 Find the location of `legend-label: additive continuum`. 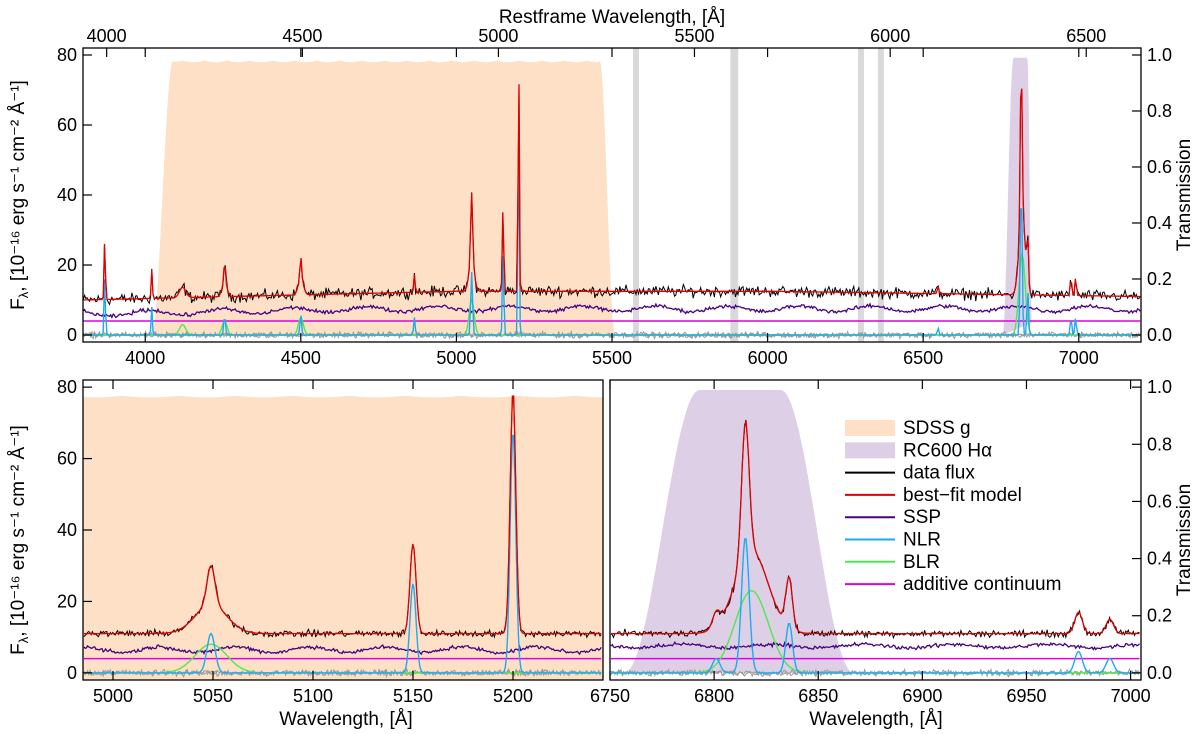

legend-label: additive continuum is located at coordinates (982, 584).